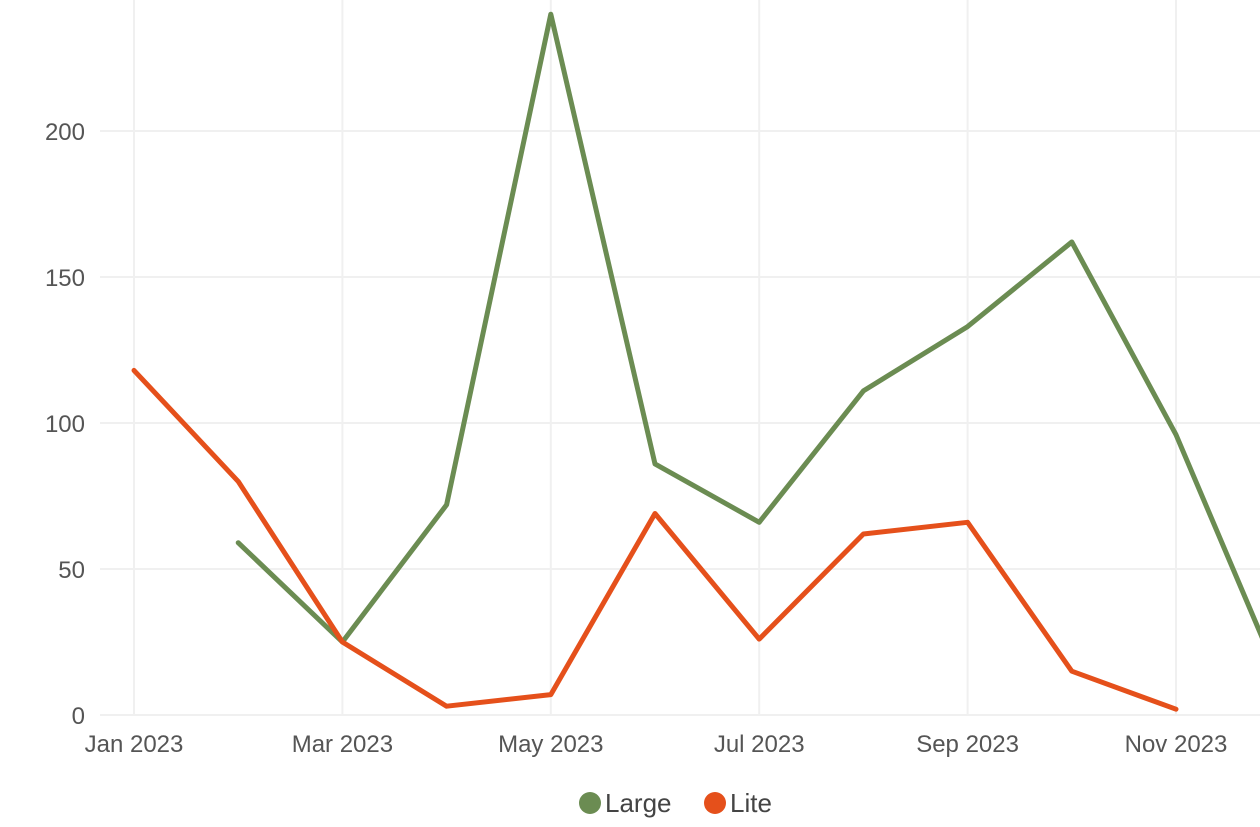  What do you see at coordinates (1176, 744) in the screenshot?
I see `x-tick-label-5: Nov 2023` at bounding box center [1176, 744].